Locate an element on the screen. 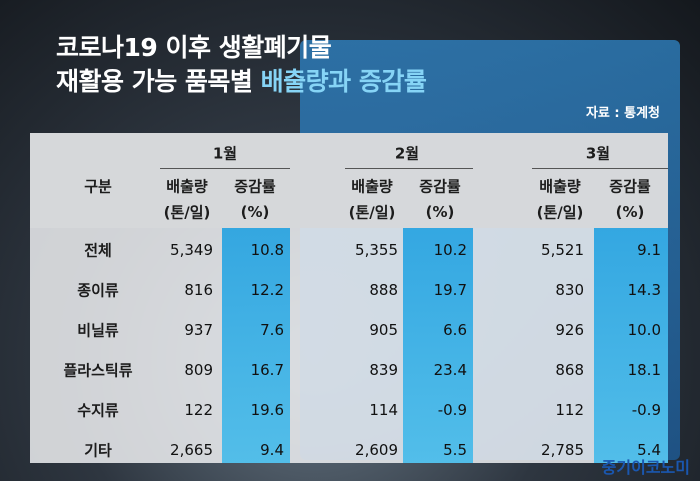 The height and width of the screenshot is (481, 700). cell: 5,355 is located at coordinates (376, 250).